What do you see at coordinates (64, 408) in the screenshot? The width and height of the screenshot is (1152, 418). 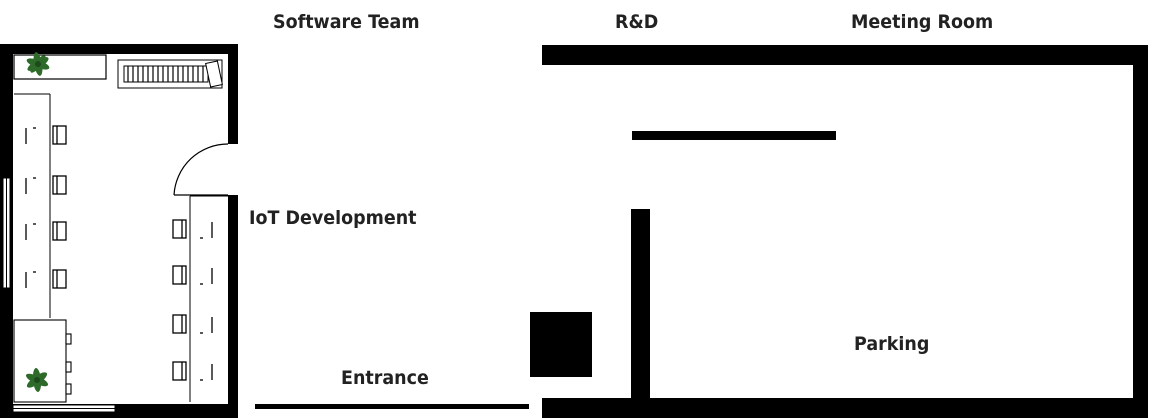 I see `window-bottom` at bounding box center [64, 408].